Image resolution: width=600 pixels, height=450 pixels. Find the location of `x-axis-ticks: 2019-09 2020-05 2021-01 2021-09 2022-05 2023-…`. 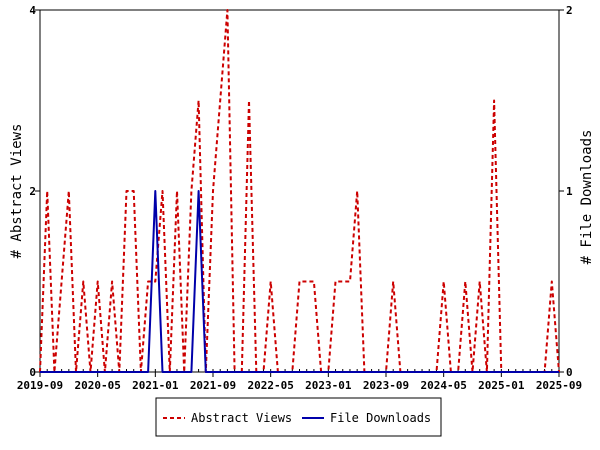

x-axis-ticks: 2019-09 2020-05 2021-01 2021-09 2022-05 2023-… is located at coordinates (299, 382).